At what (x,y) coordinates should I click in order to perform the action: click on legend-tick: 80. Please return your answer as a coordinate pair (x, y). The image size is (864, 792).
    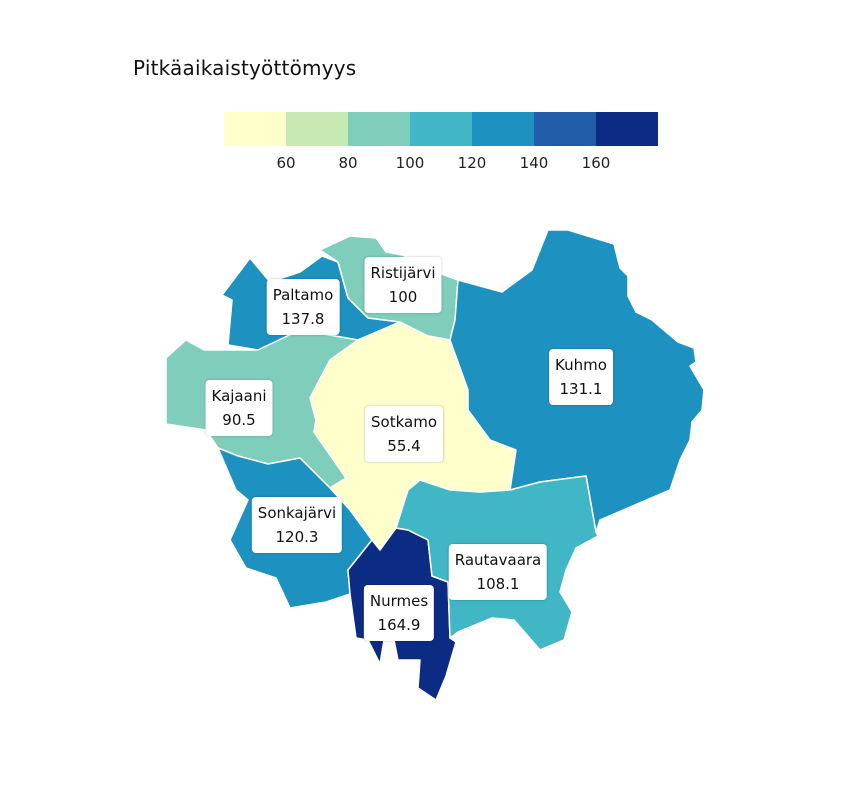
    Looking at the image, I should click on (348, 163).